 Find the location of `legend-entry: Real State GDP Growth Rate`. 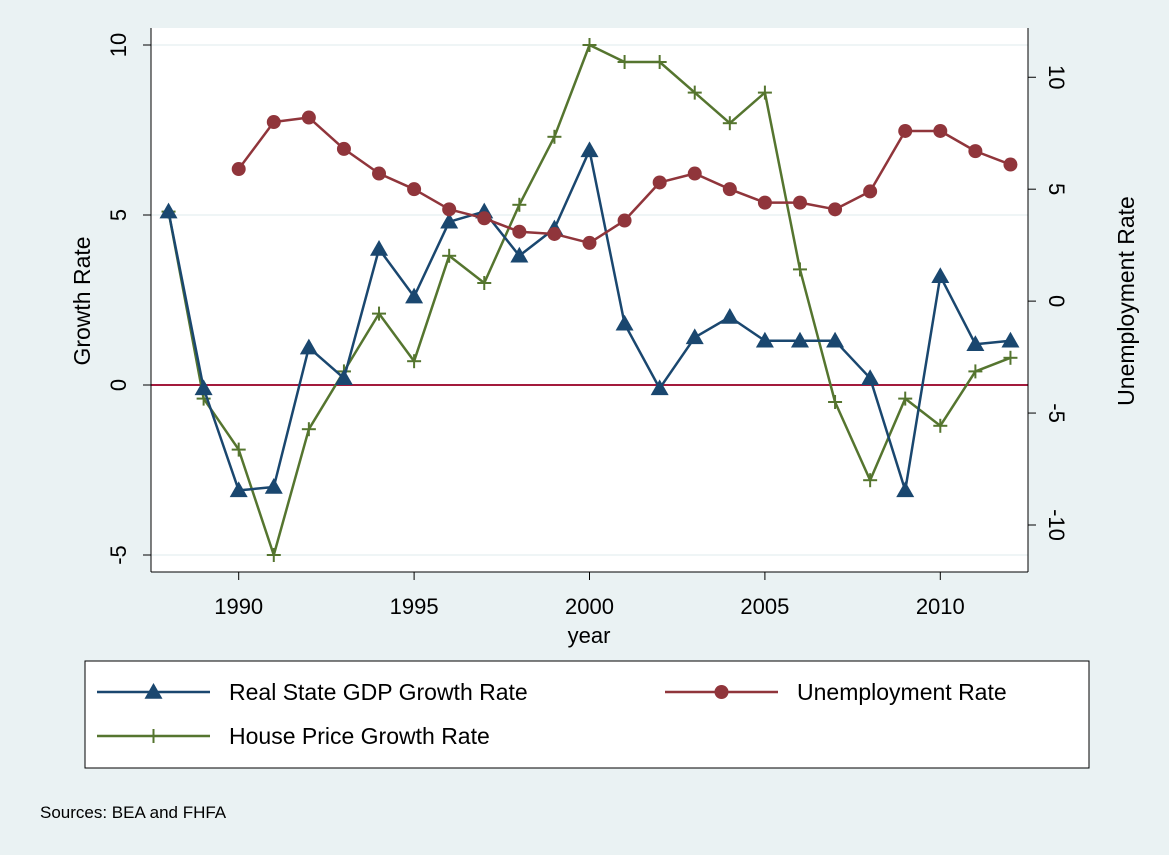

legend-entry: Real State GDP Growth Rate is located at coordinates (312, 692).